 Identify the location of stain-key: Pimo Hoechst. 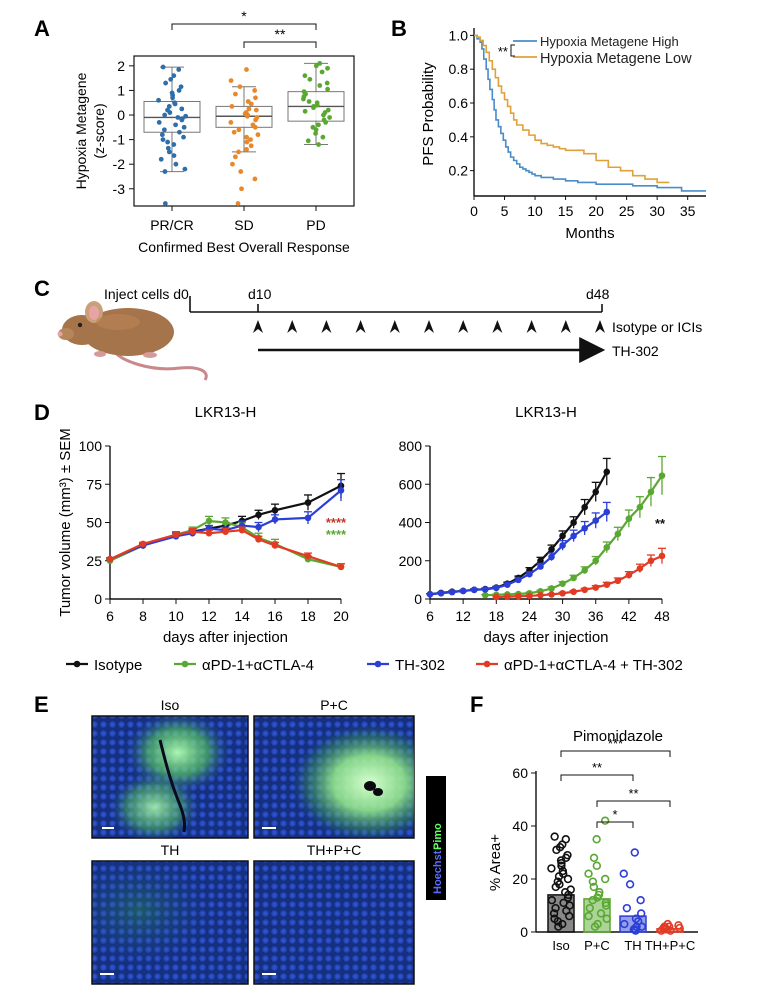
(436, 838).